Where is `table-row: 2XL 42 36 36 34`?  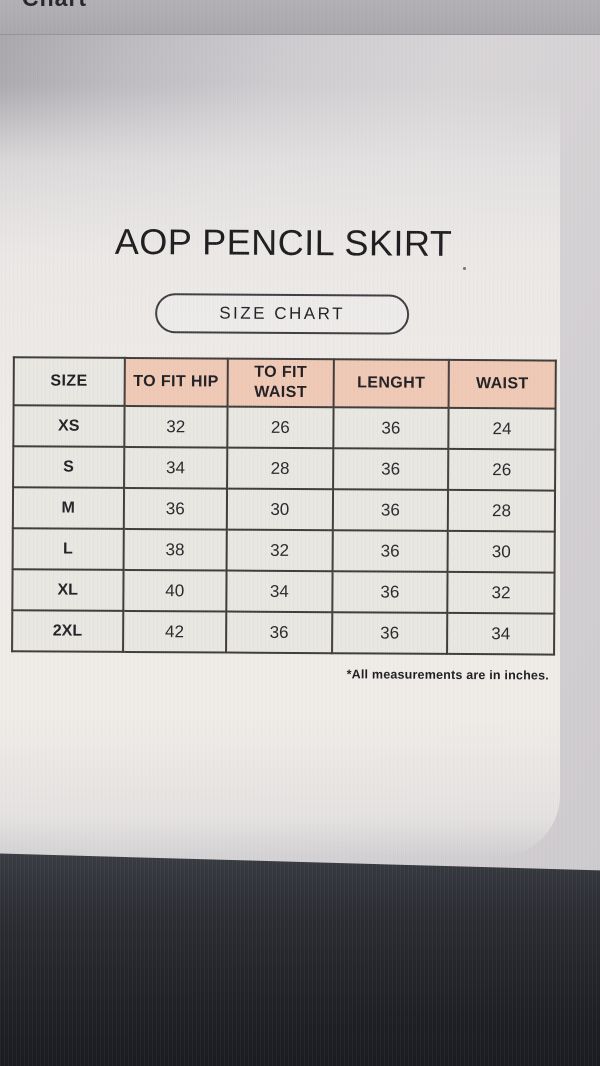 table-row: 2XL 42 36 36 34 is located at coordinates (283, 632).